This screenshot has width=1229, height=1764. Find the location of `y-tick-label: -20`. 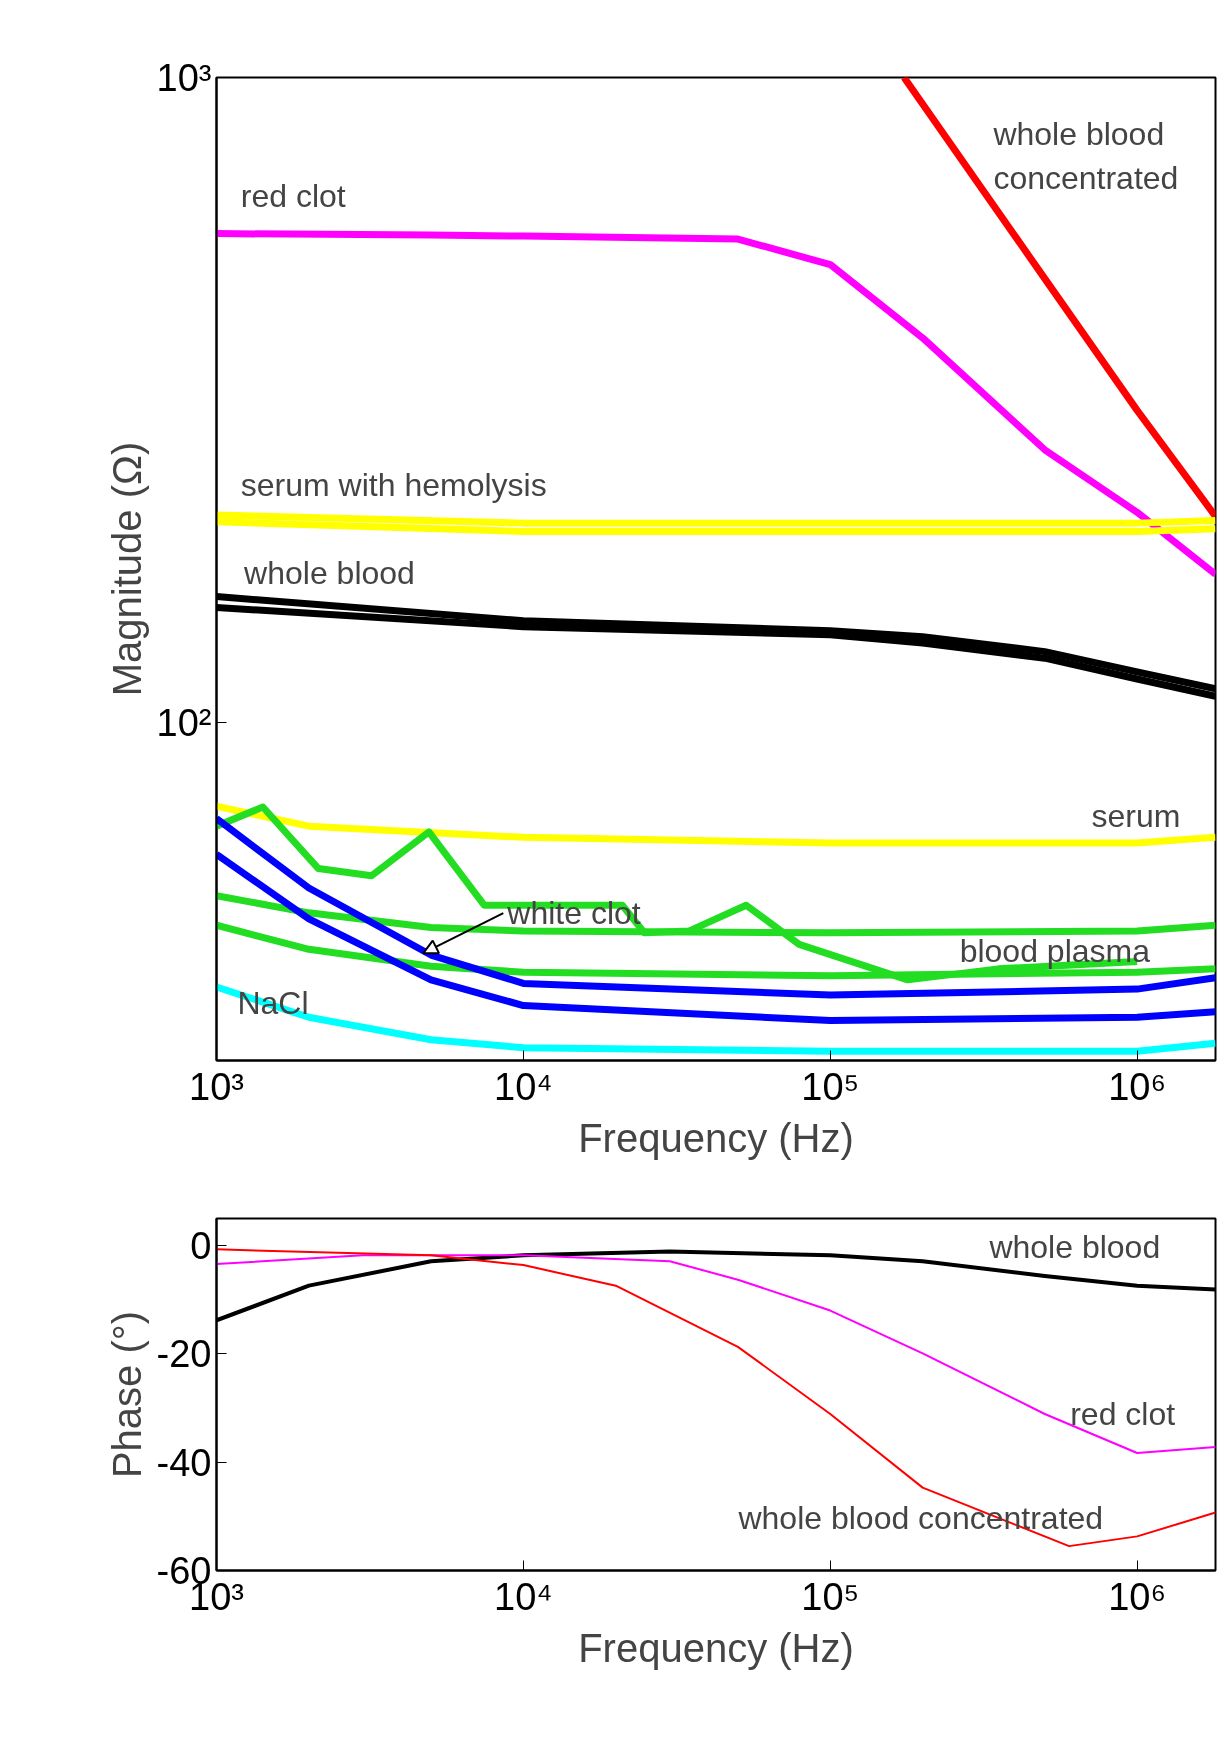

y-tick-label: -20 is located at coordinates (184, 1354).